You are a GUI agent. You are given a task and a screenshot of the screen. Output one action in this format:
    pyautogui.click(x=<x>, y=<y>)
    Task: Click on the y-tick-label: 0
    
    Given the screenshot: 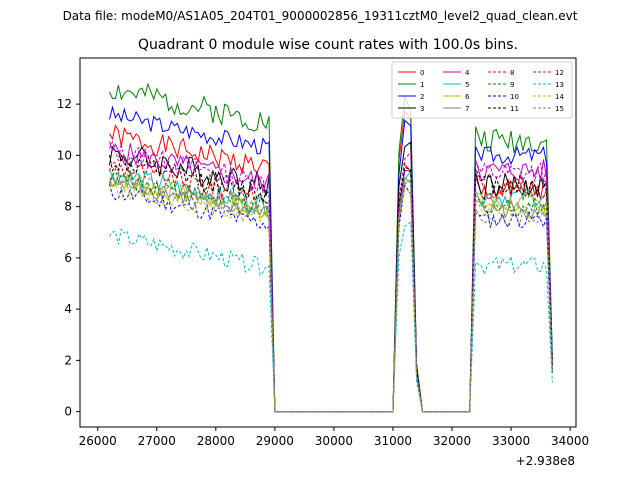 What is the action you would take?
    pyautogui.click(x=68, y=412)
    